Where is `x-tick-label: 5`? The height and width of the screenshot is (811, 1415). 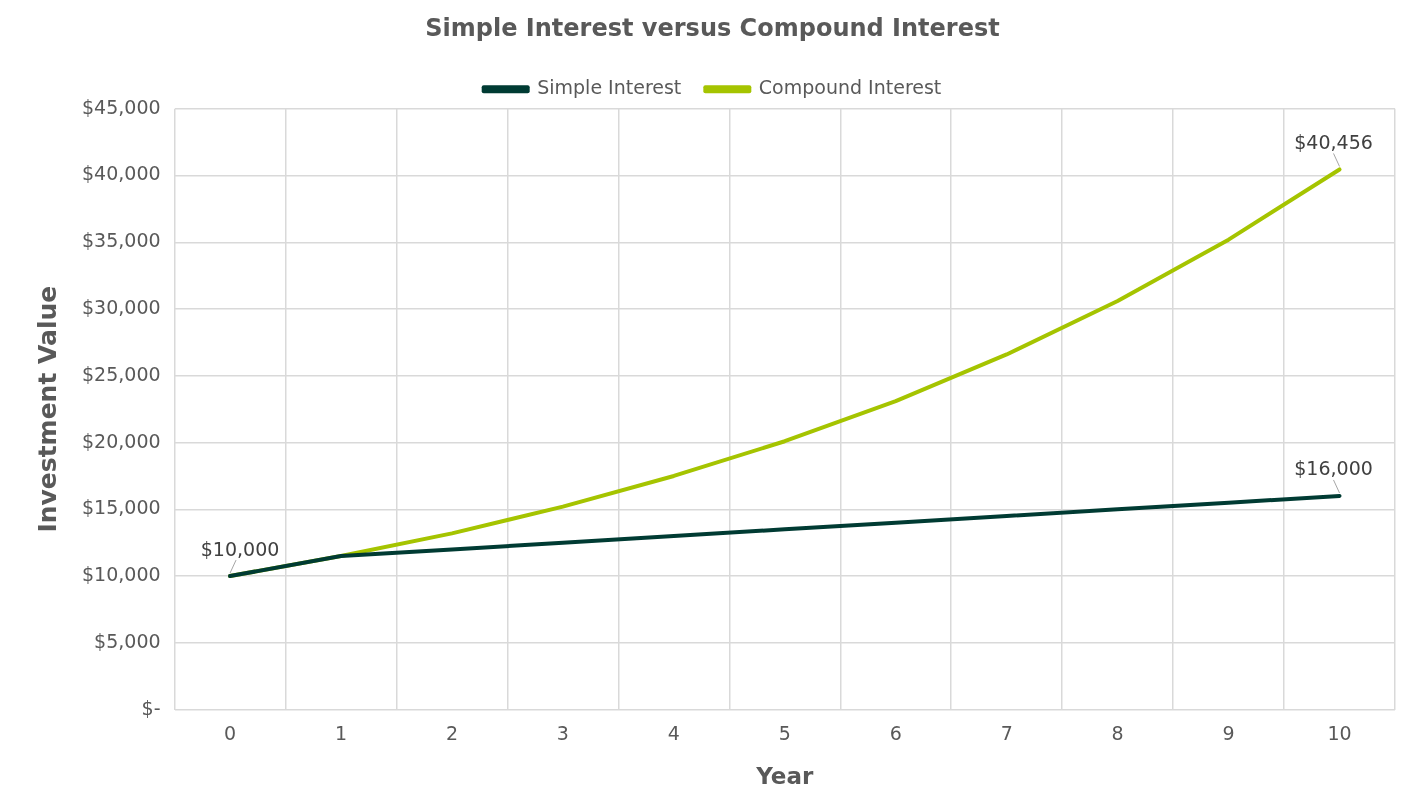 x-tick-label: 5 is located at coordinates (784, 732).